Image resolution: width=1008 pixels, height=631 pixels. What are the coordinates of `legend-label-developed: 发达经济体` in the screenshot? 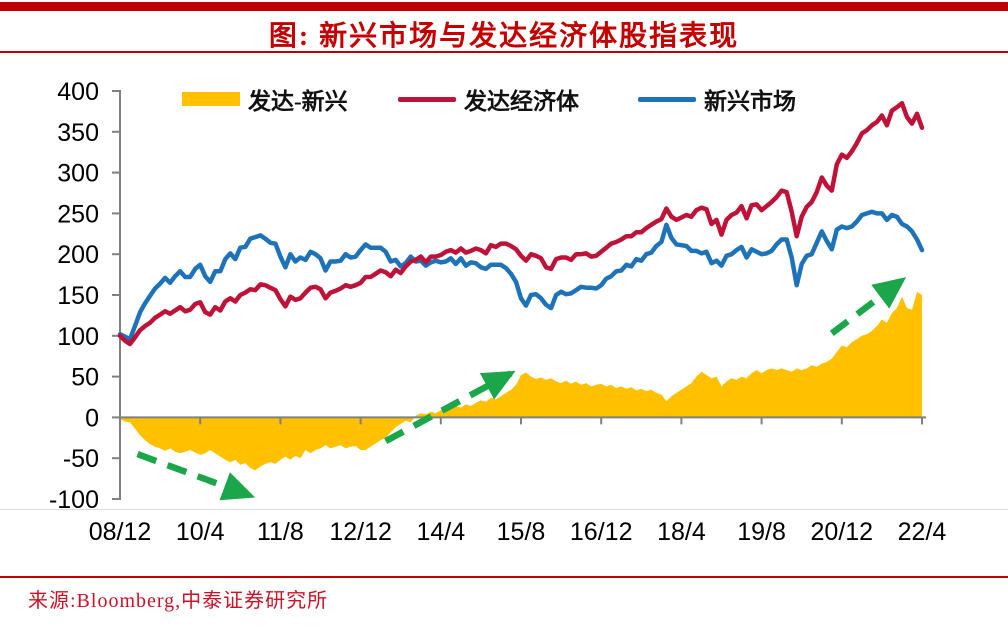 It's located at (521, 101).